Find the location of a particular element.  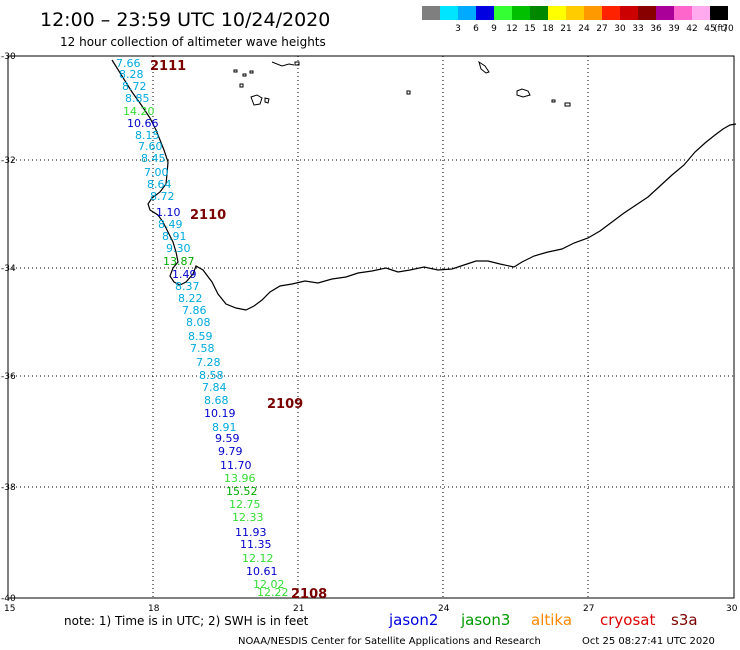

scale-label: 42 is located at coordinates (691, 29).